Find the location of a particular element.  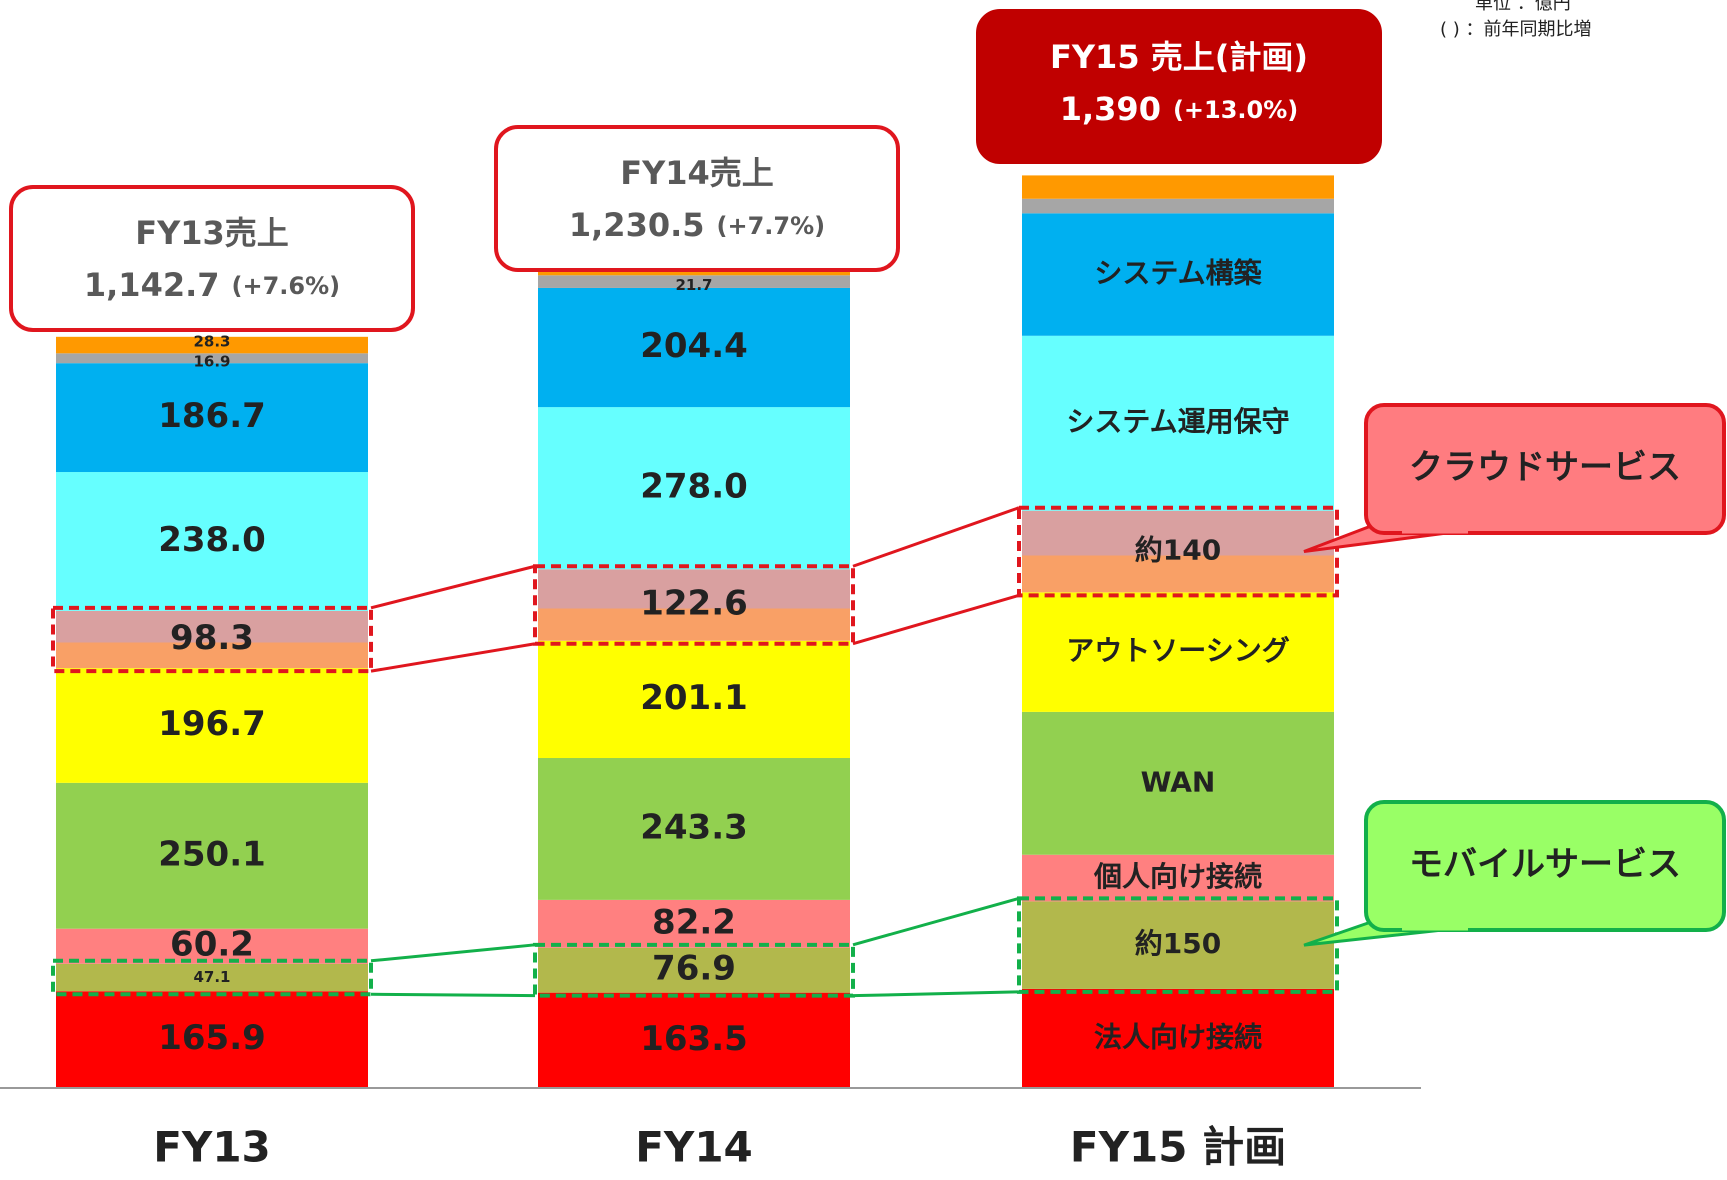

x-tick-label: FY14 is located at coordinates (694, 1147).